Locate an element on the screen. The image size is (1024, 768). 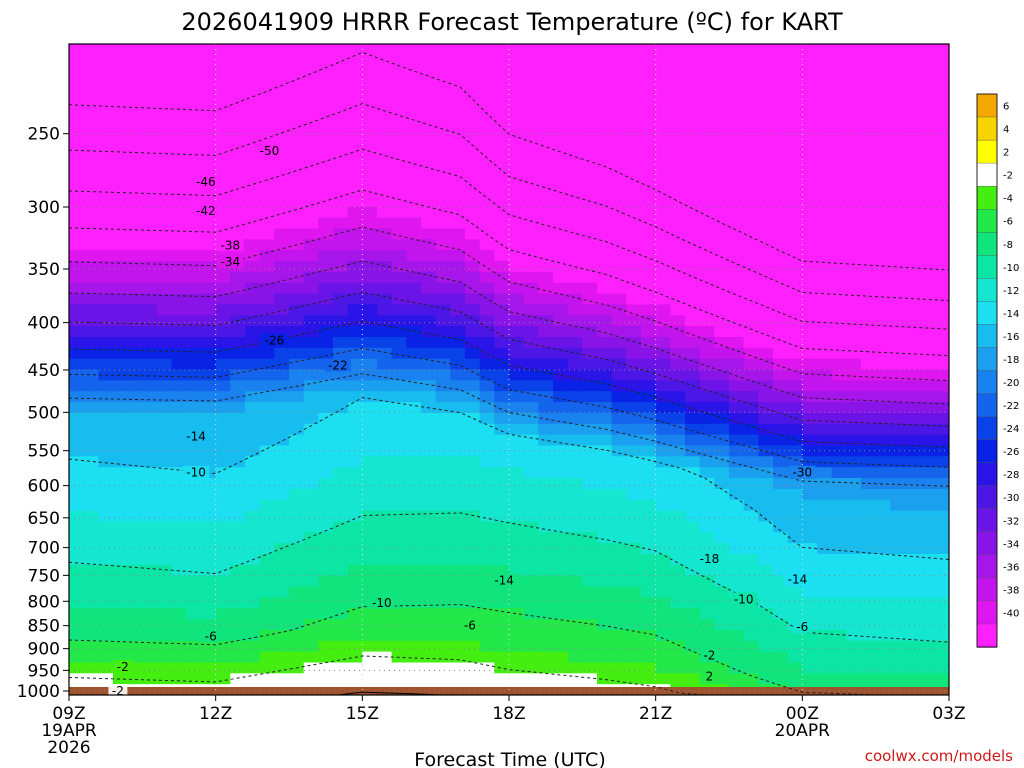
contour-label: -6 is located at coordinates (802, 627).